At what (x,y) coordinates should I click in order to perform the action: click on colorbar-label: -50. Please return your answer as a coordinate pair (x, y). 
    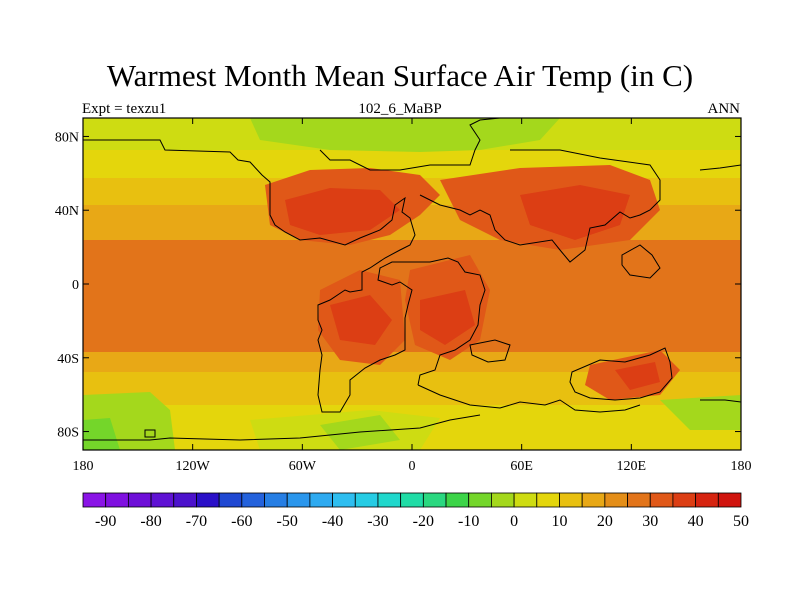
    Looking at the image, I should click on (287, 521).